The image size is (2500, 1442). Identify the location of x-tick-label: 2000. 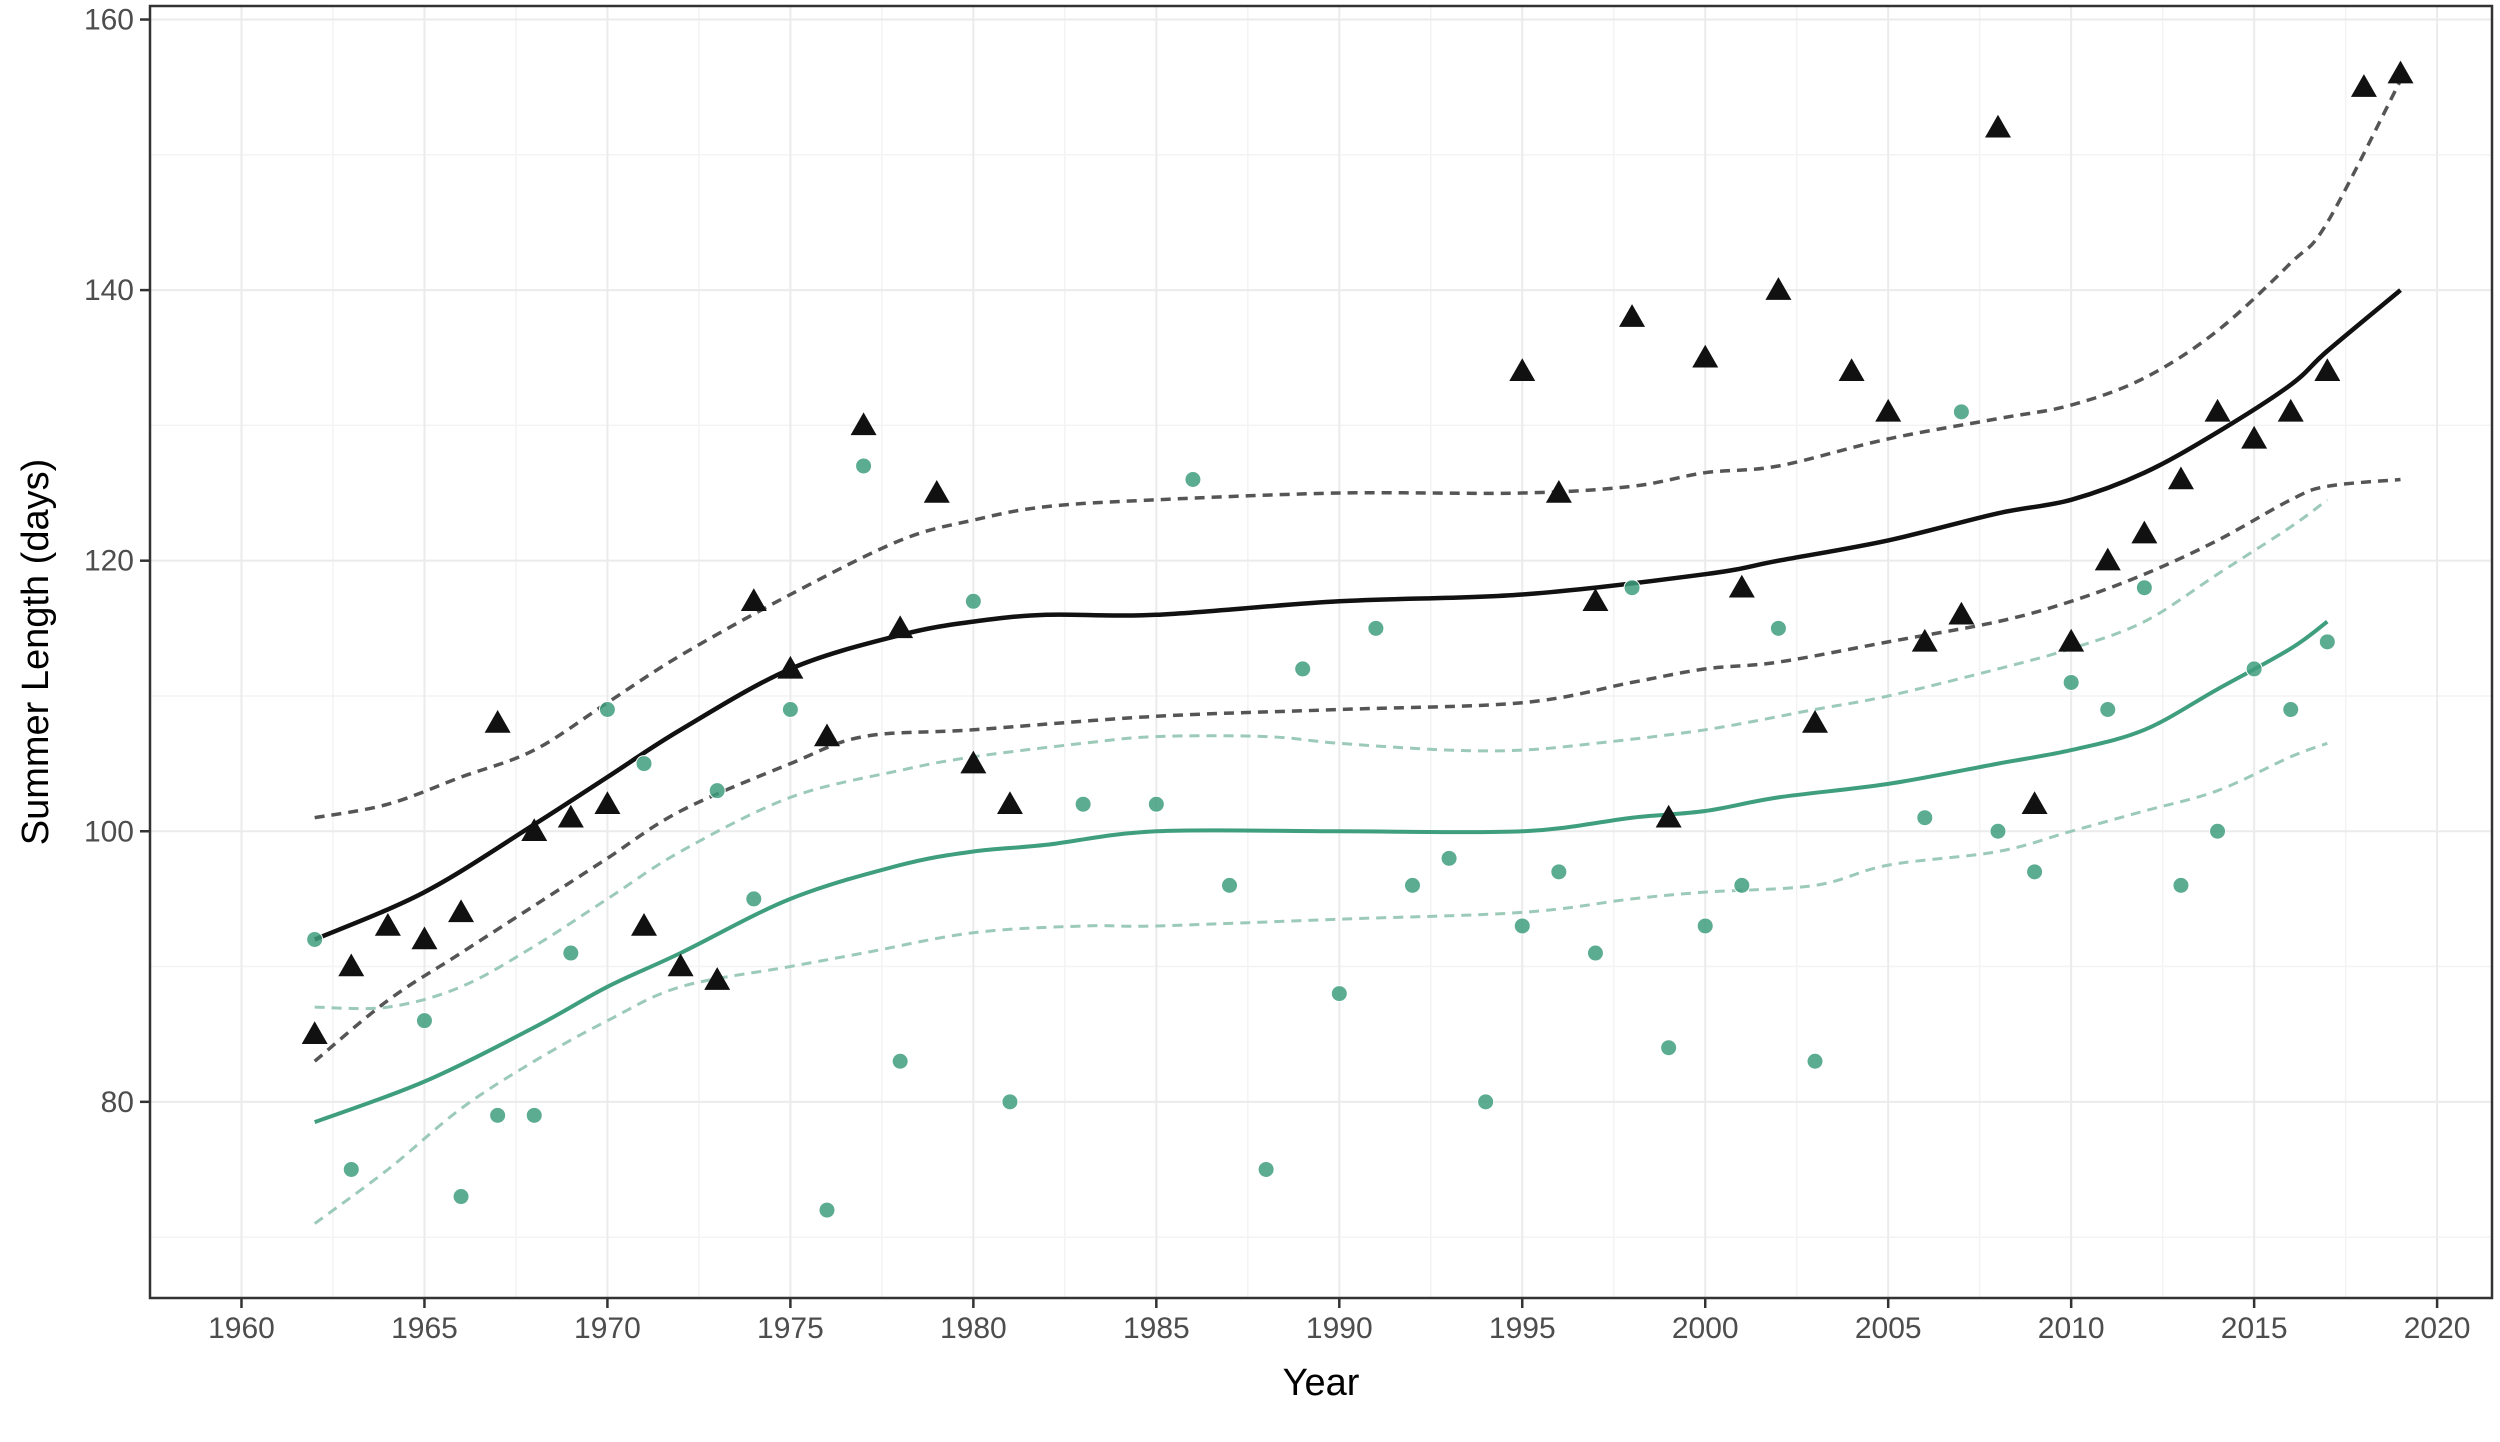
(1705, 1328).